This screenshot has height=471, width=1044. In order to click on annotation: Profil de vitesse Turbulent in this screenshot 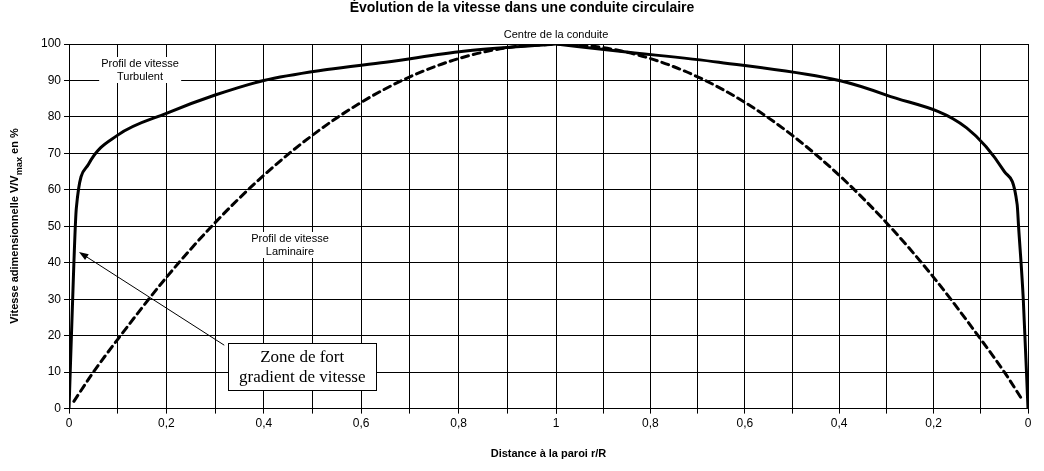, I will do `click(140, 70)`.